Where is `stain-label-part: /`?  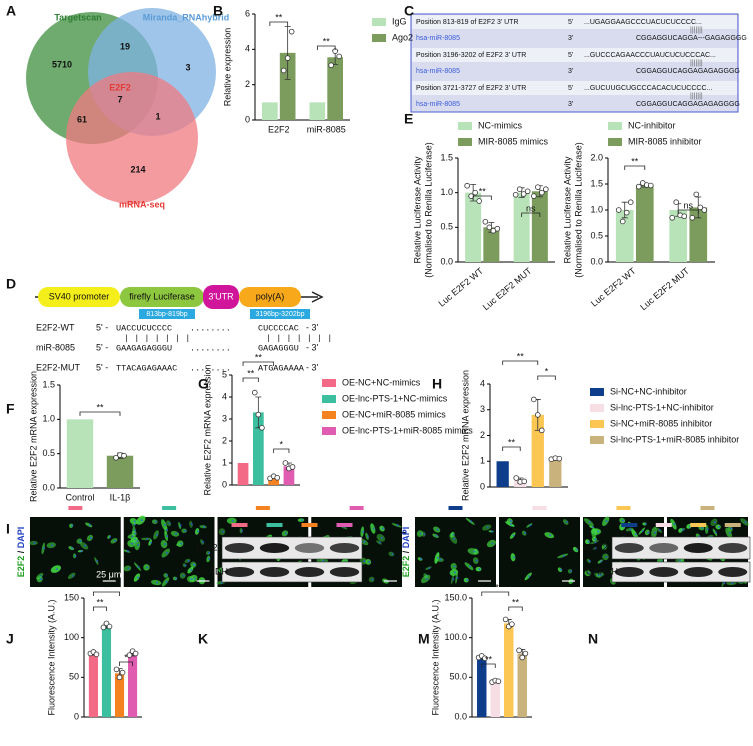 stain-label-part: / is located at coordinates (406, 552).